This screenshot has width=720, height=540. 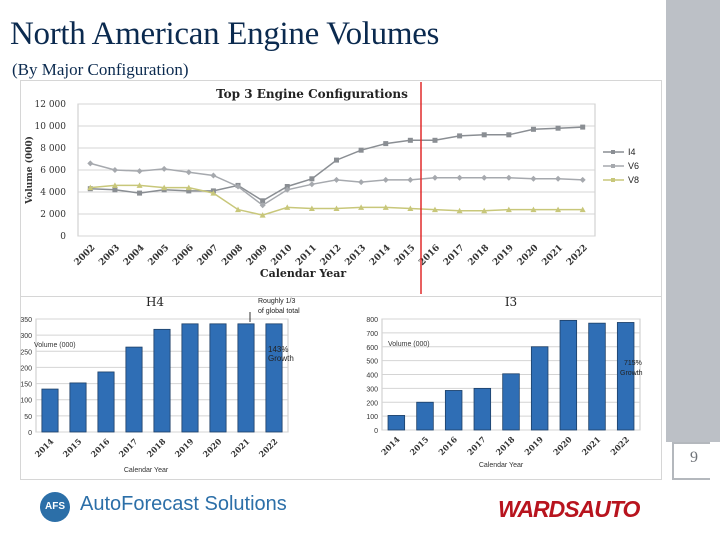 What do you see at coordinates (372, 320) in the screenshot?
I see `i3-y-tick-label: 800` at bounding box center [372, 320].